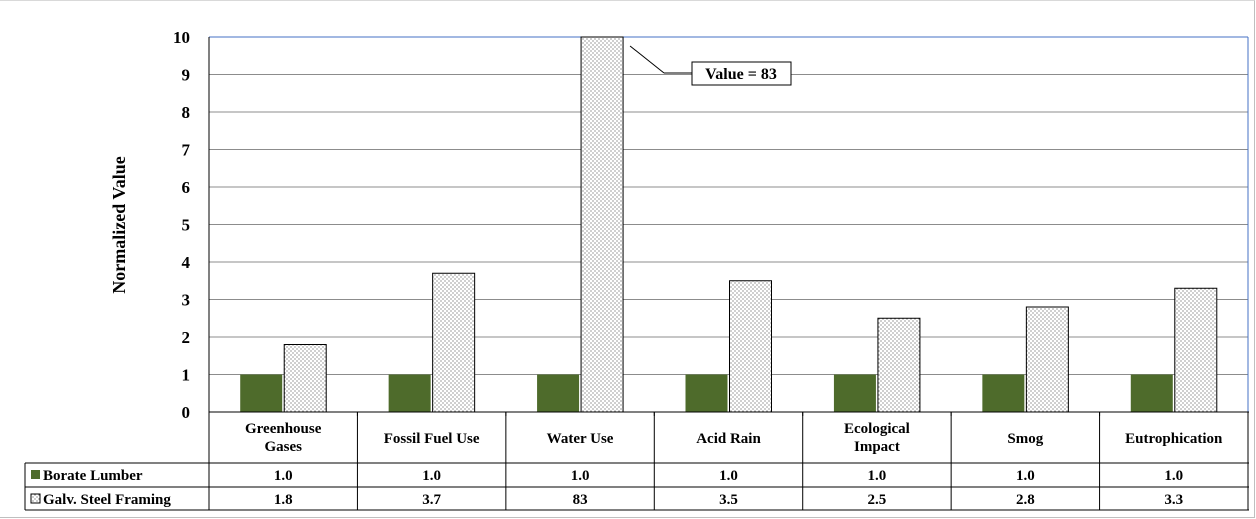 The height and width of the screenshot is (519, 1256). What do you see at coordinates (186, 225) in the screenshot?
I see `y-tick-label: 5` at bounding box center [186, 225].